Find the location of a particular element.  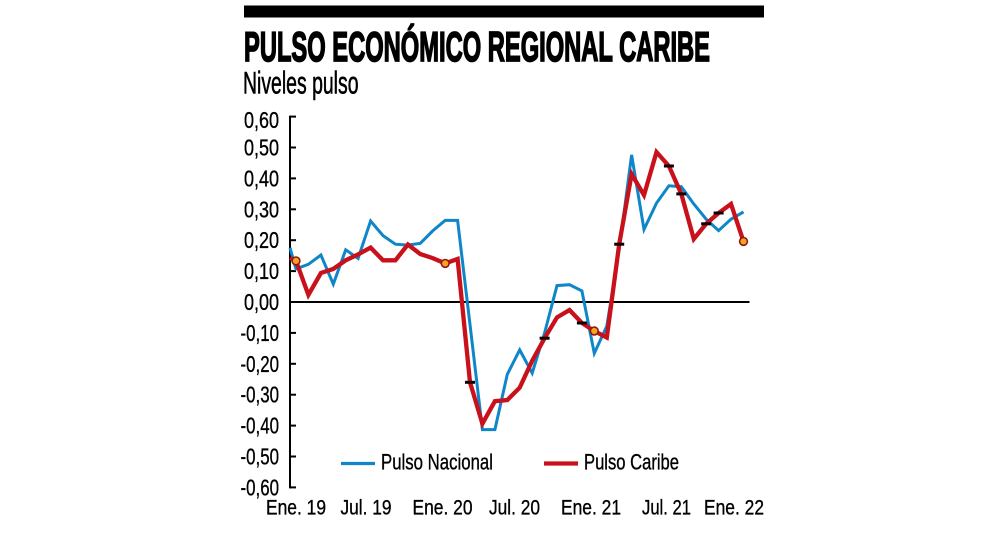

svg-text: Ene. 21 is located at coordinates (591, 508).